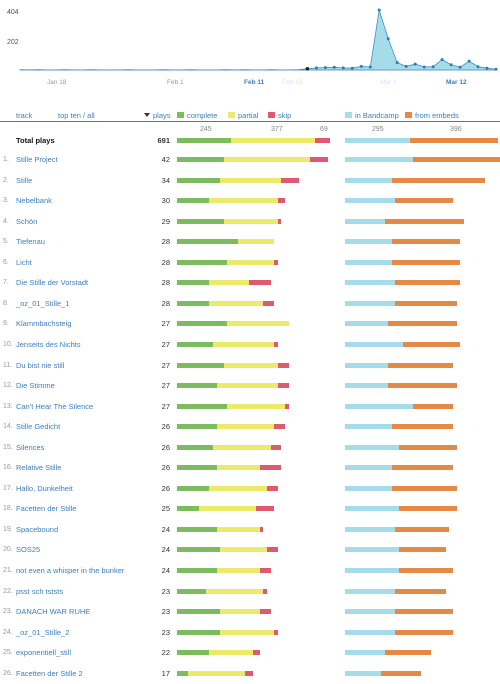  Describe the element at coordinates (408, 653) in the screenshot. I see `embeds-segment` at that location.